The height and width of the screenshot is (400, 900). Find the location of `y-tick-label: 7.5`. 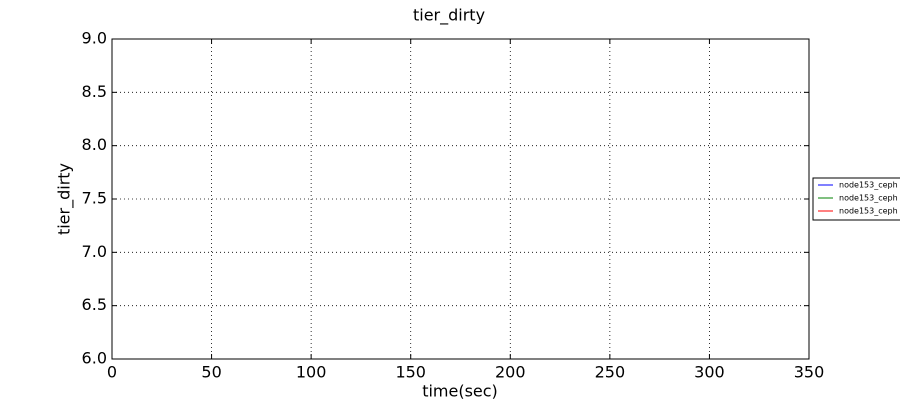

y-tick-label: 7.5 is located at coordinates (94, 198).